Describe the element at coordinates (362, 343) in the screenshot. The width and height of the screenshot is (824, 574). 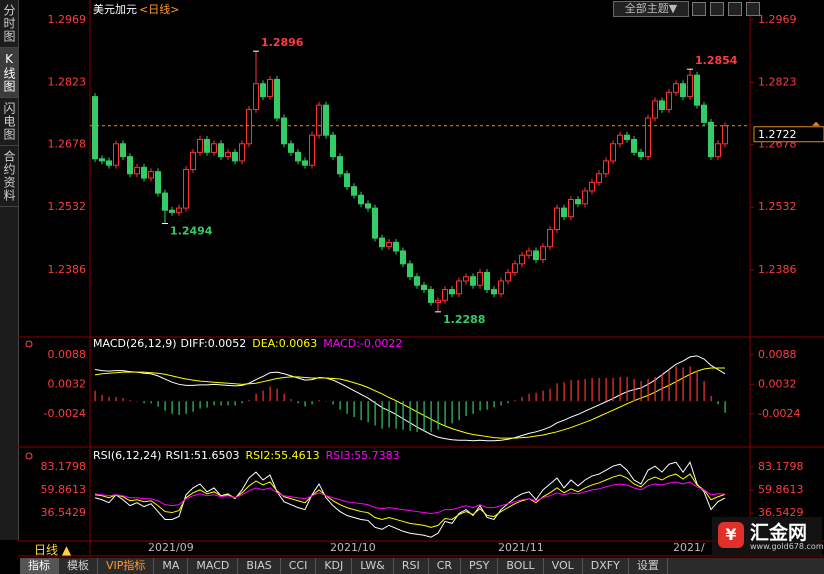
I see `legend-entry: MACD:-0.0022` at that location.